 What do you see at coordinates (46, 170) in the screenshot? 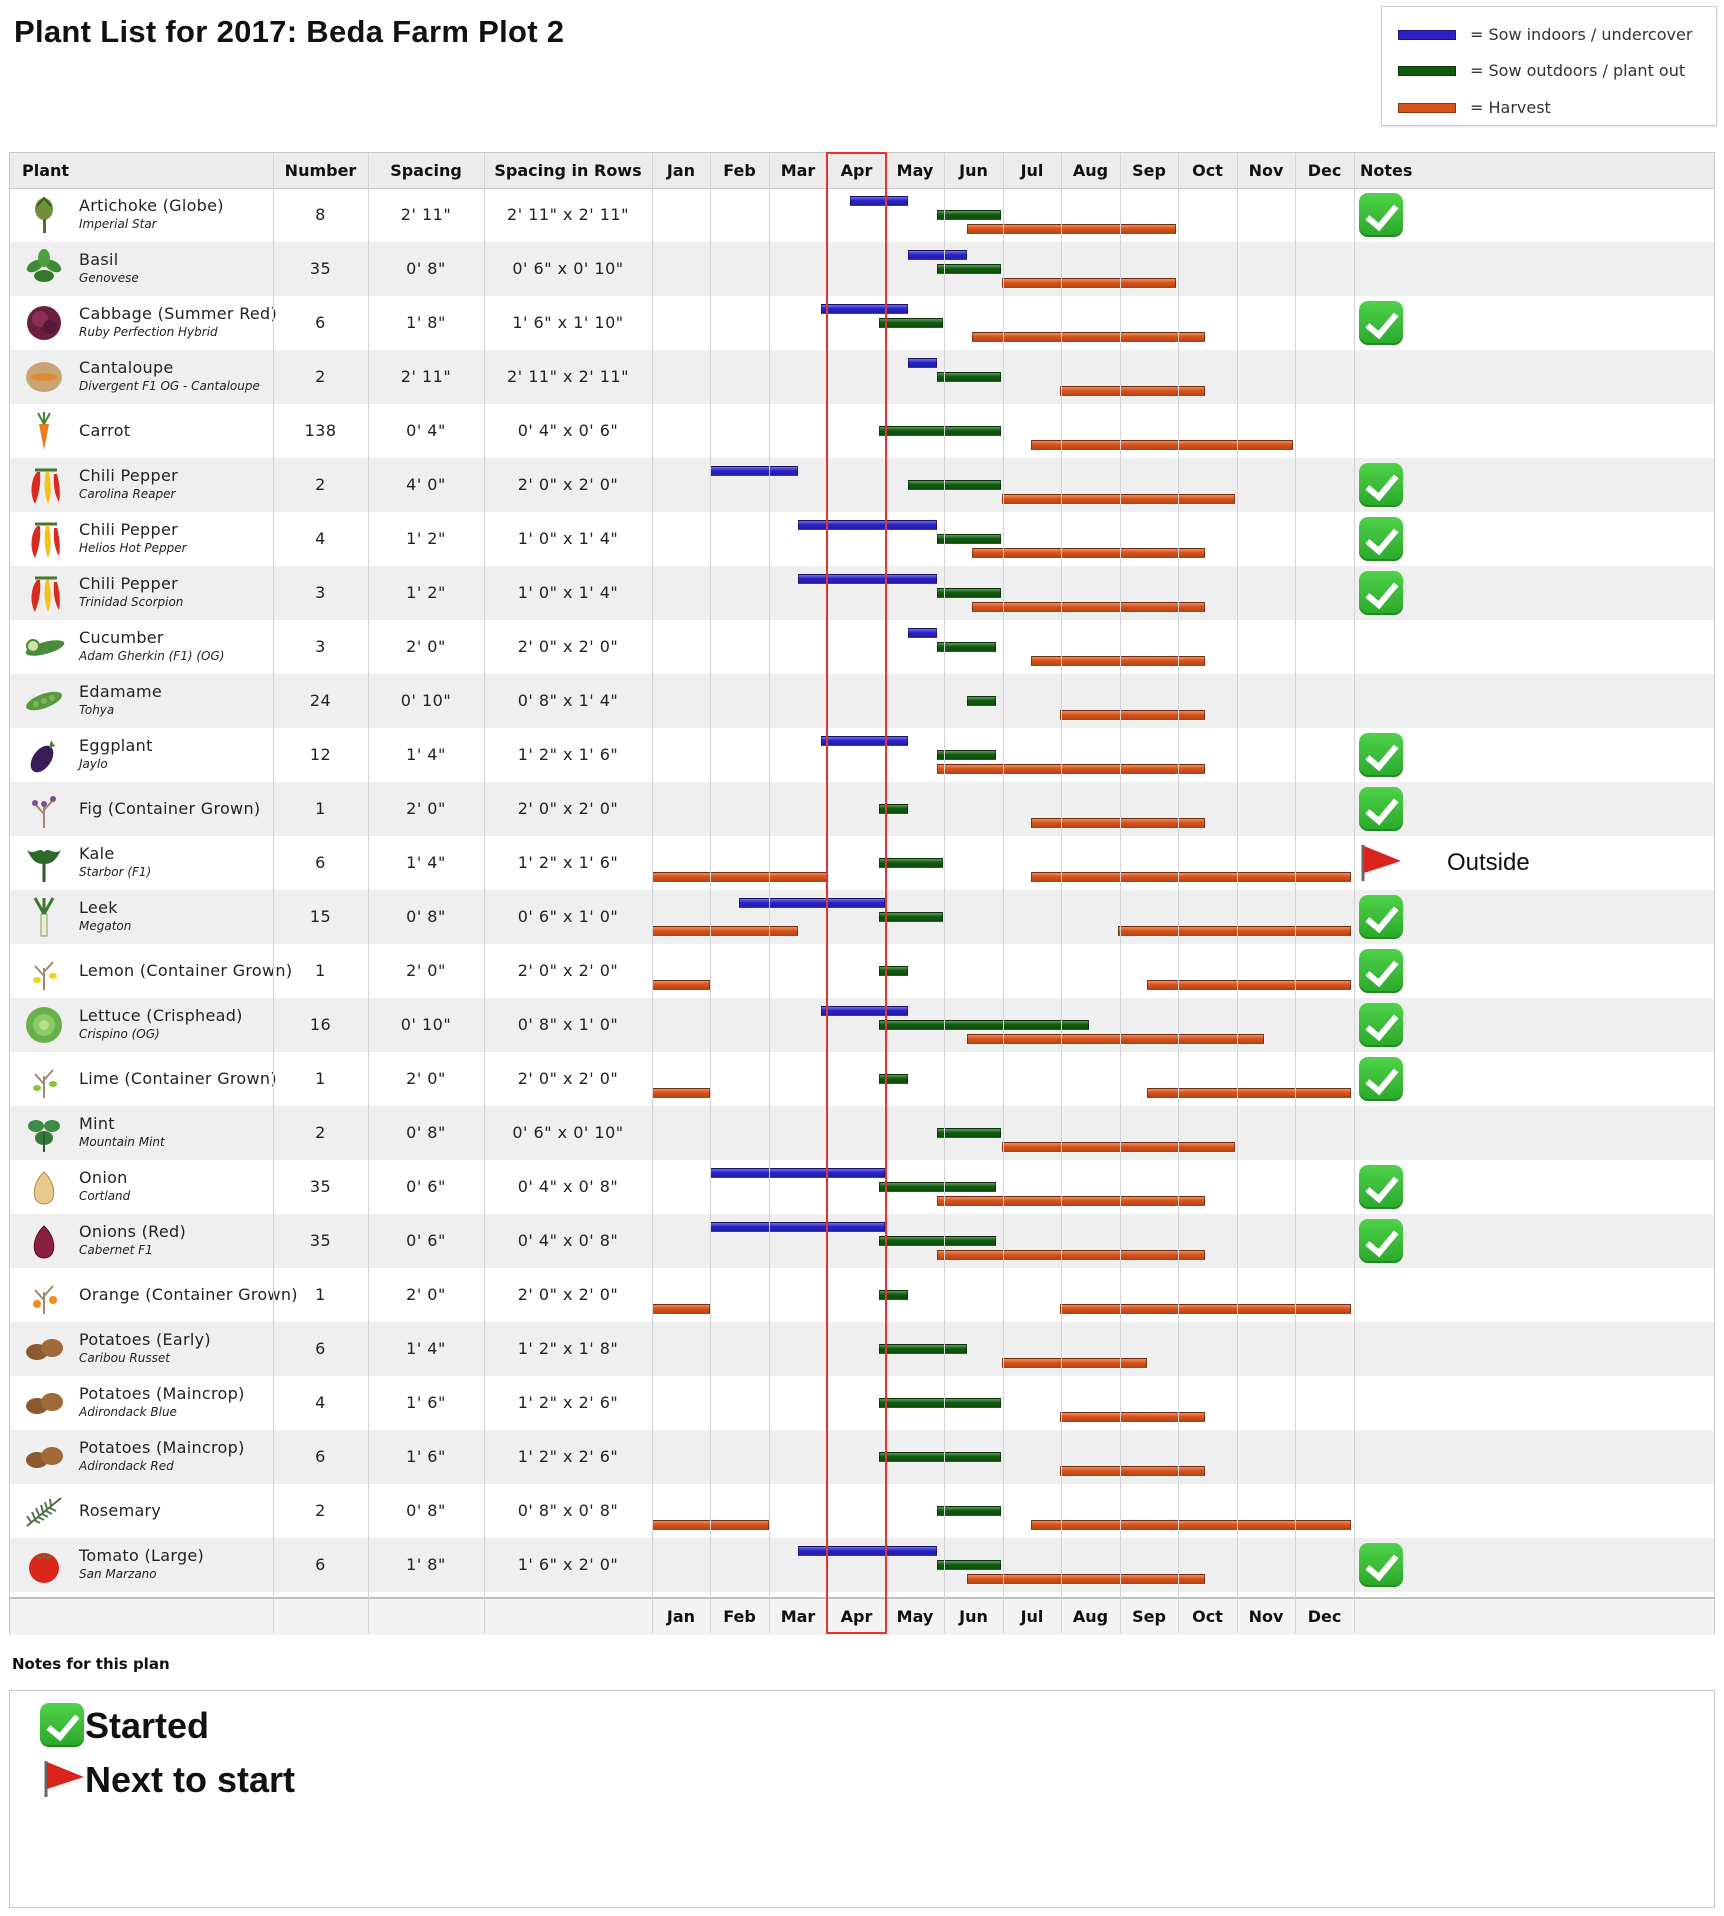
I see `header-plant: Plant` at bounding box center [46, 170].